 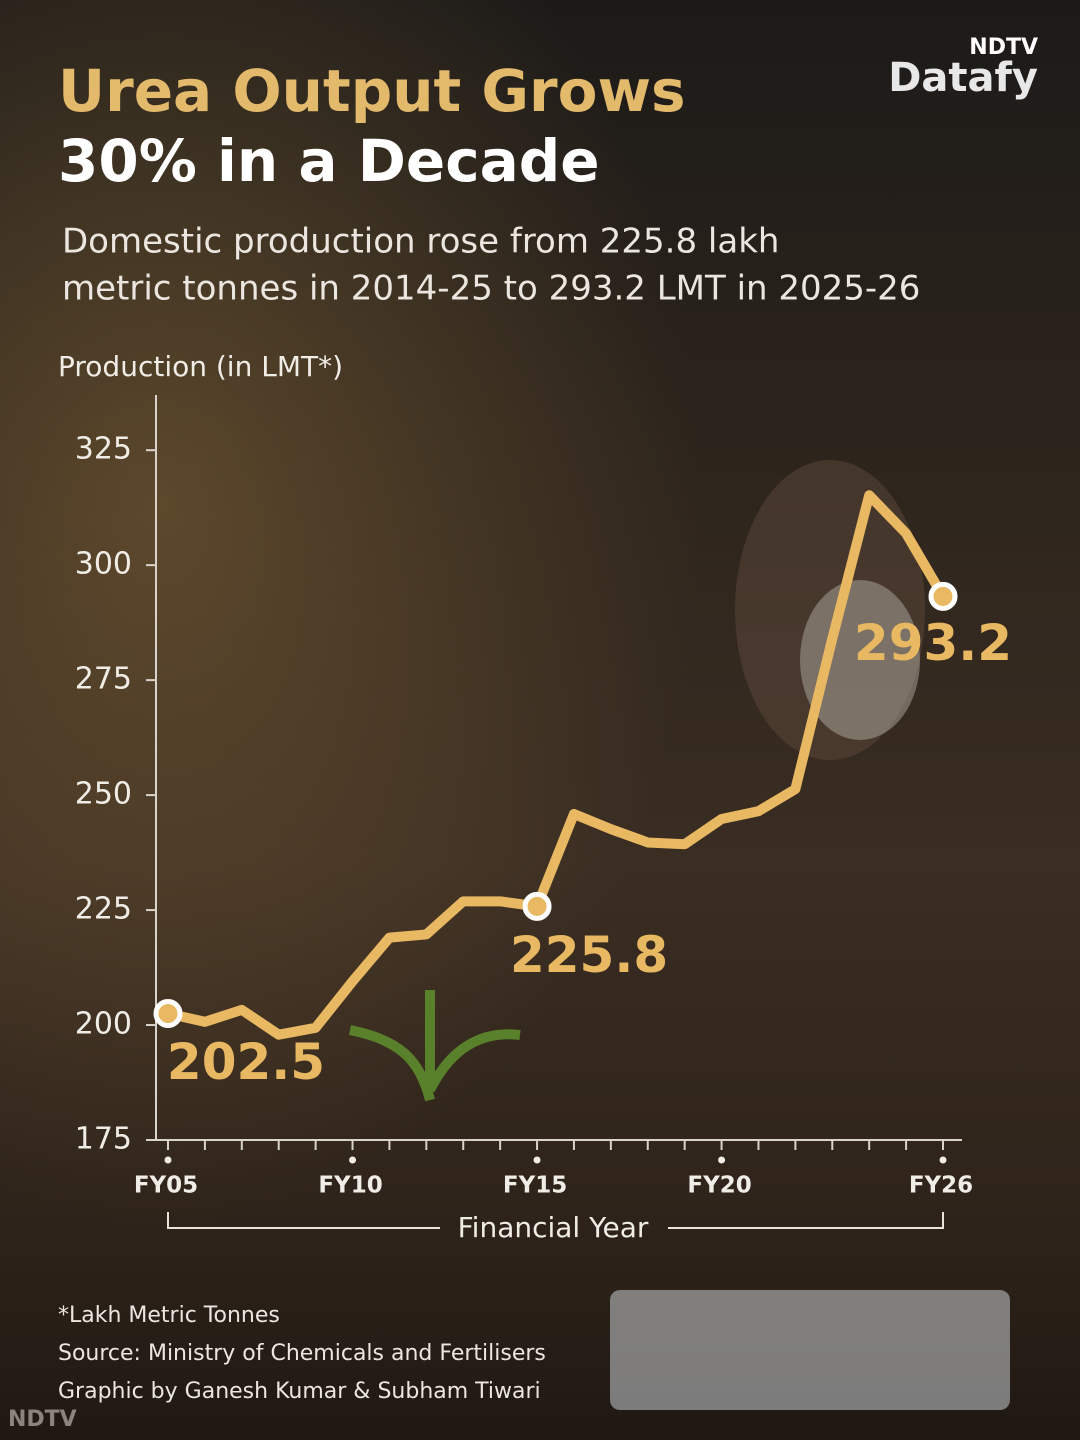 What do you see at coordinates (589, 955) in the screenshot?
I see `value-label: 225.8` at bounding box center [589, 955].